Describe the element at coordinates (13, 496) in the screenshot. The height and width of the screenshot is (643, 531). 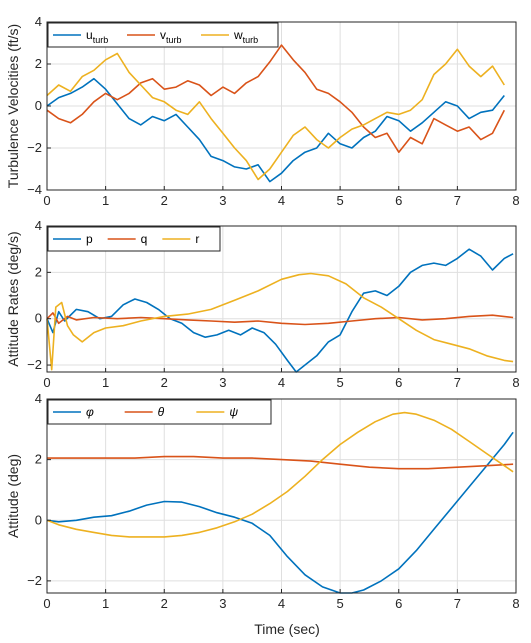
I see `y-axis-label: Attitude (deg)` at that location.